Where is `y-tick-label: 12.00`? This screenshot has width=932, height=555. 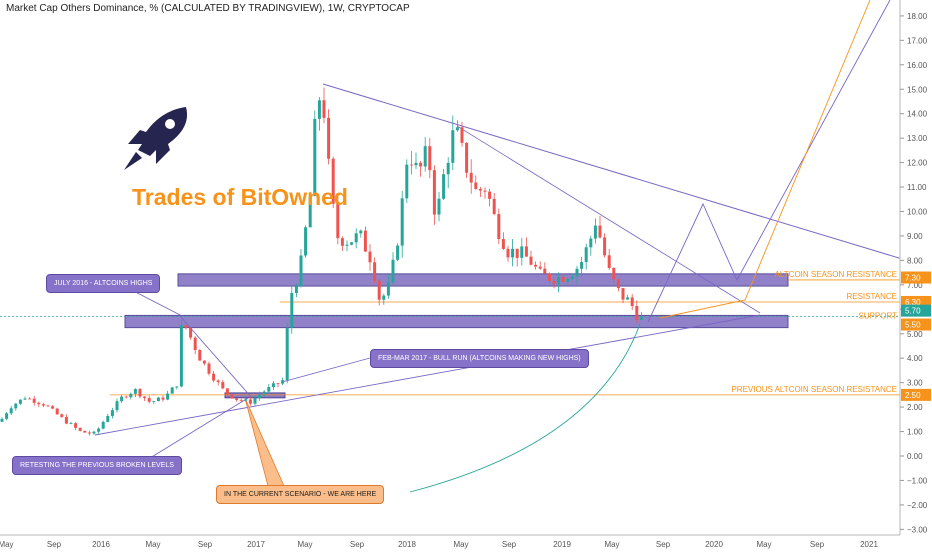 y-tick-label: 12.00 is located at coordinates (917, 163).